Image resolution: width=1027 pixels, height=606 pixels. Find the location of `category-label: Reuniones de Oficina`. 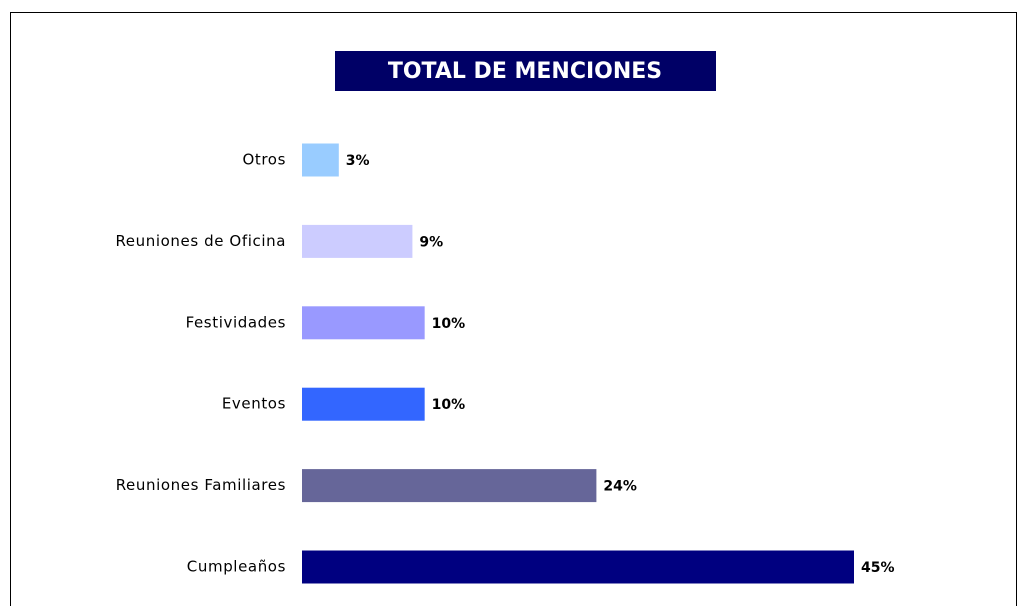

category-label: Reuniones de Oficina is located at coordinates (200, 241).